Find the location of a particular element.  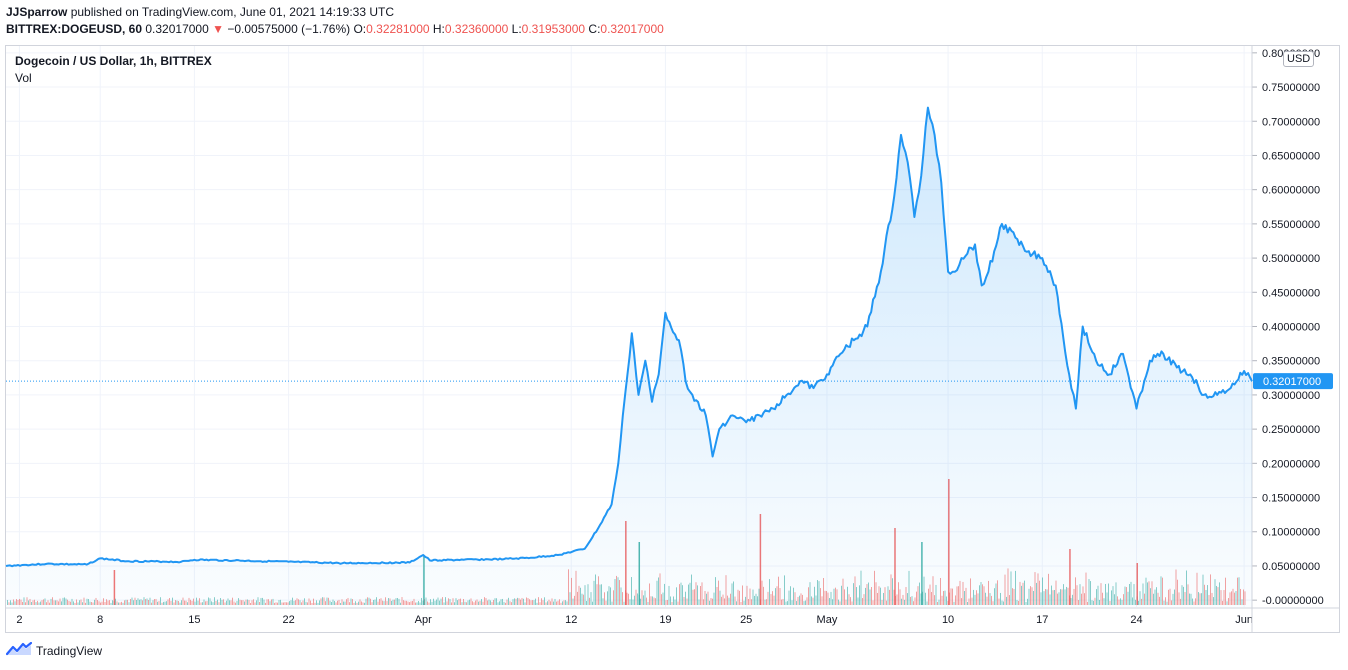

x-tick-label: May is located at coordinates (827, 620).